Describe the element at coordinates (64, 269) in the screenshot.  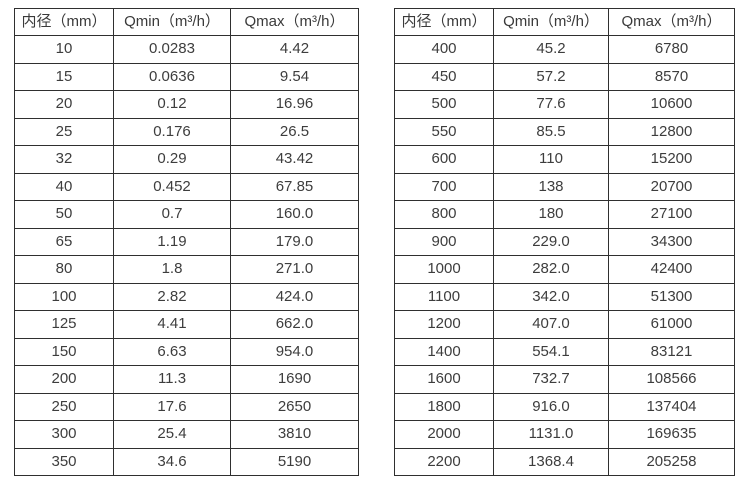
I see `table-cell: 80` at that location.